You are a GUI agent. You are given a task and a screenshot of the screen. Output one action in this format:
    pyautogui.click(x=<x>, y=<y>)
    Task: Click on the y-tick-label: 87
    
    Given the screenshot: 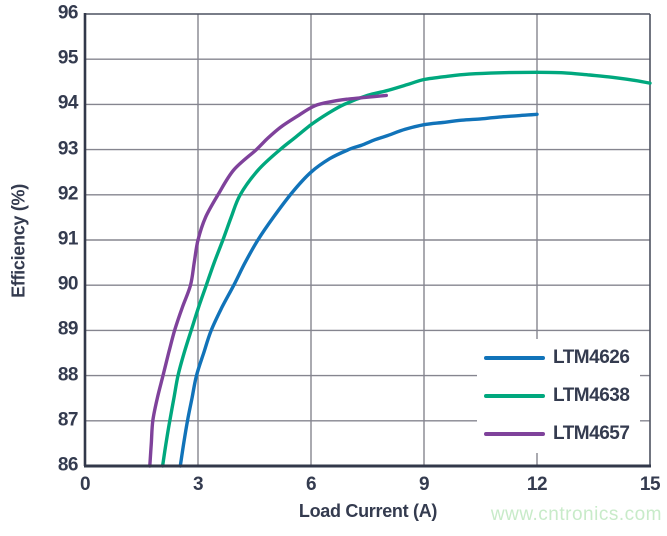 What is the action you would take?
    pyautogui.click(x=68, y=420)
    